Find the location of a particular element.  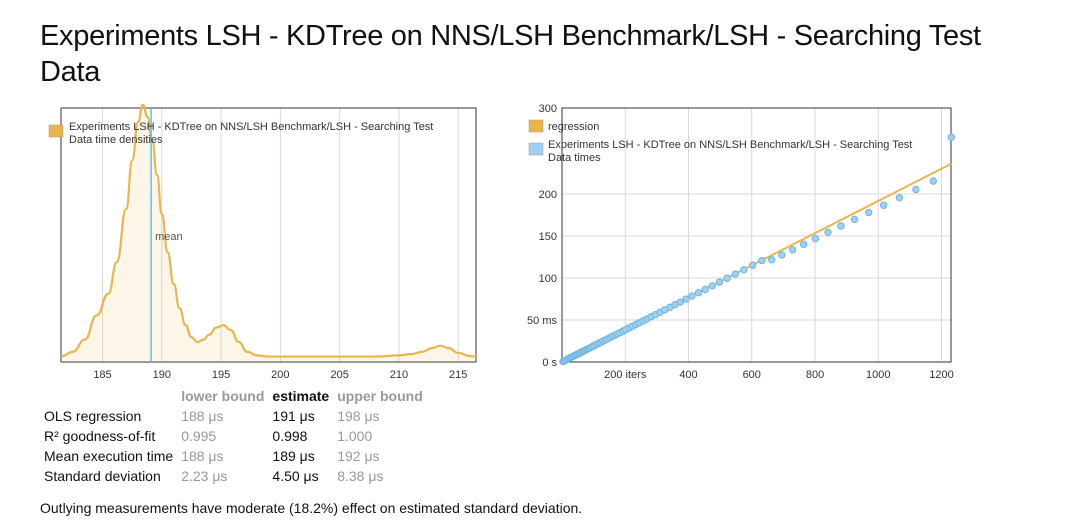

density-x-tick-label: 195 is located at coordinates (221, 375).